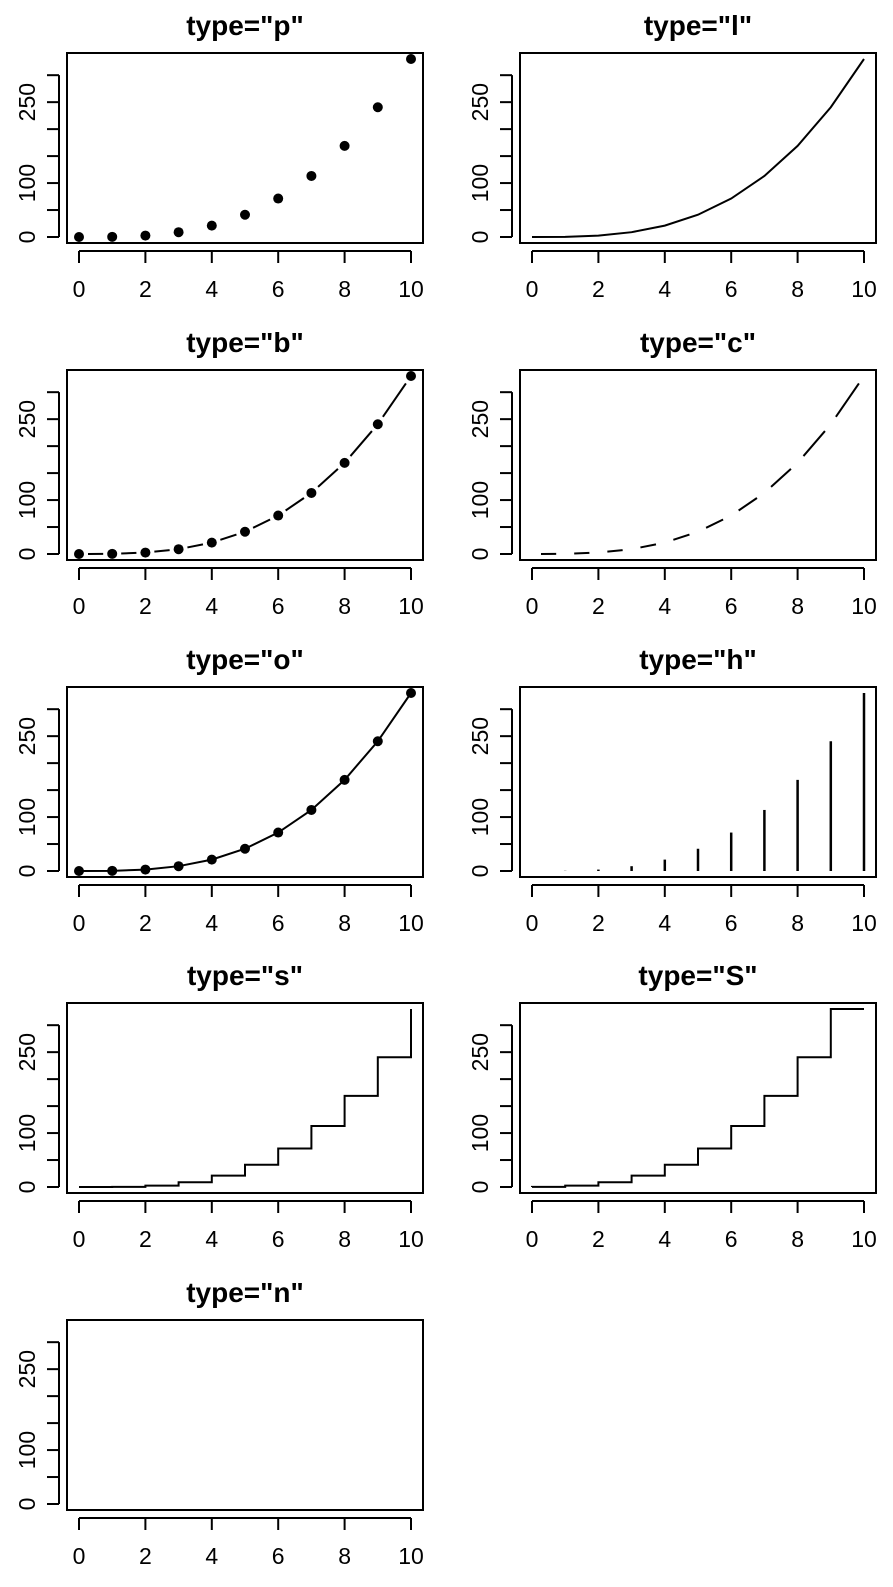 This screenshot has height=1587, width=893. I want to click on chart-title: type="p", so click(245, 25).